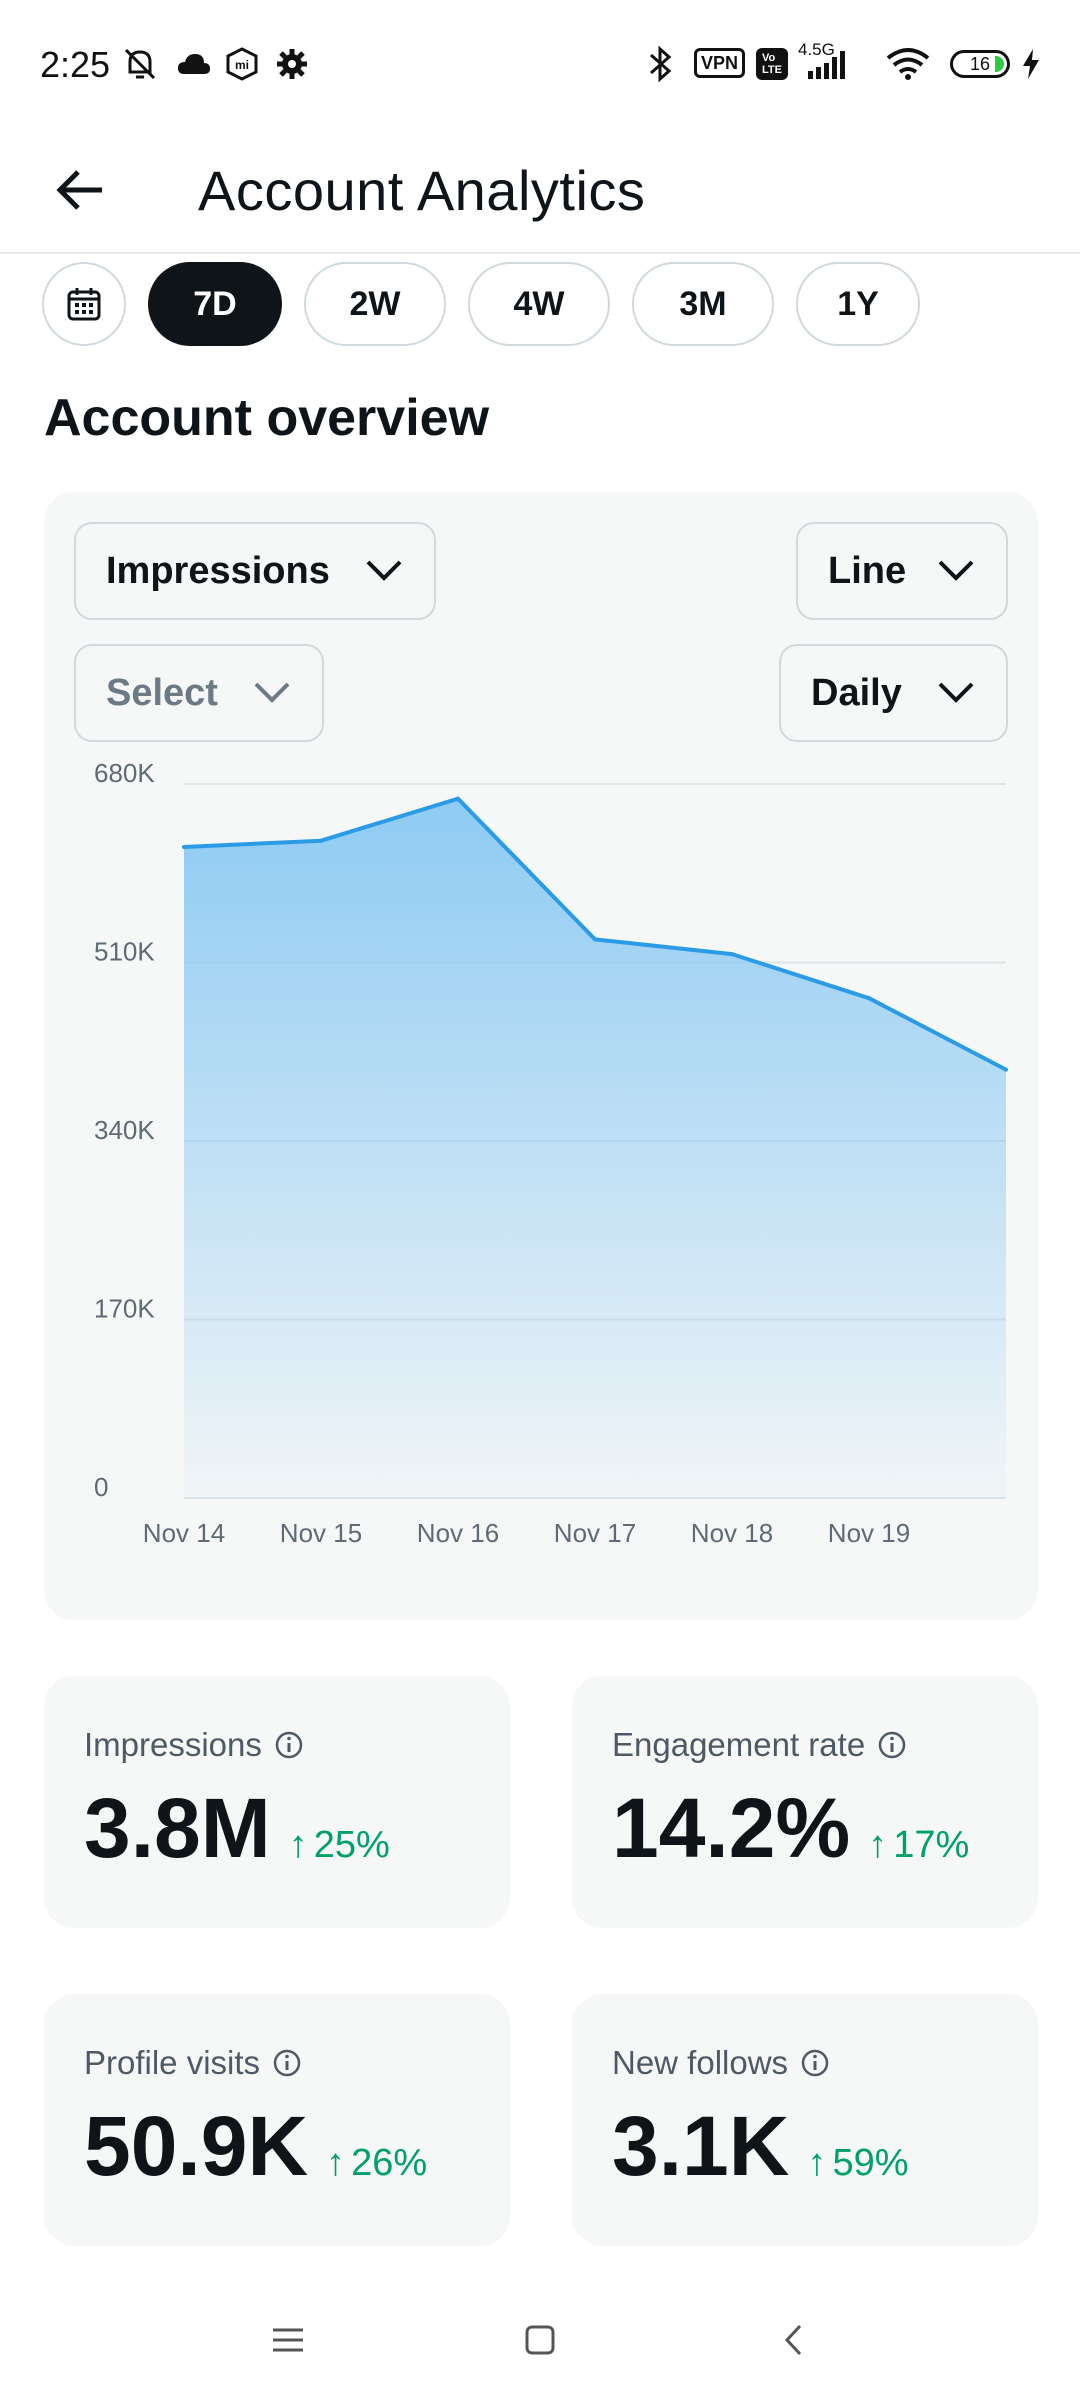 The width and height of the screenshot is (1080, 2400). I want to click on stat-card-new-follows: New follows 3.1K ↑ 59%, so click(805, 2120).